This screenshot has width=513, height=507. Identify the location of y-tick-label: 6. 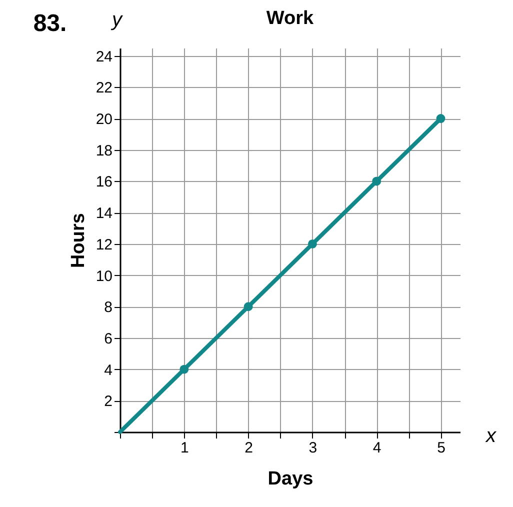
(108, 339).